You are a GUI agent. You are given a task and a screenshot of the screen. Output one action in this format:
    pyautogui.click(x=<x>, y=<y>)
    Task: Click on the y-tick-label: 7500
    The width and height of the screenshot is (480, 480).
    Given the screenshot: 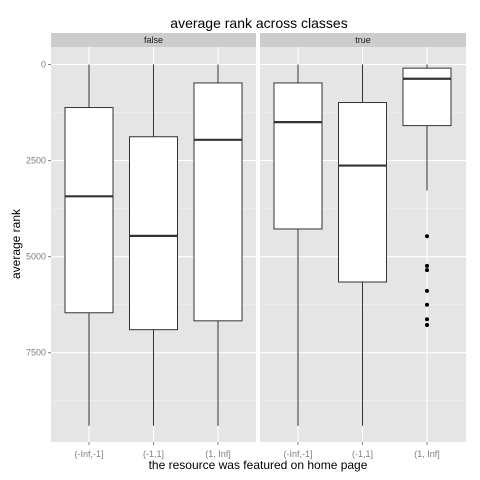 What is the action you would take?
    pyautogui.click(x=36, y=353)
    